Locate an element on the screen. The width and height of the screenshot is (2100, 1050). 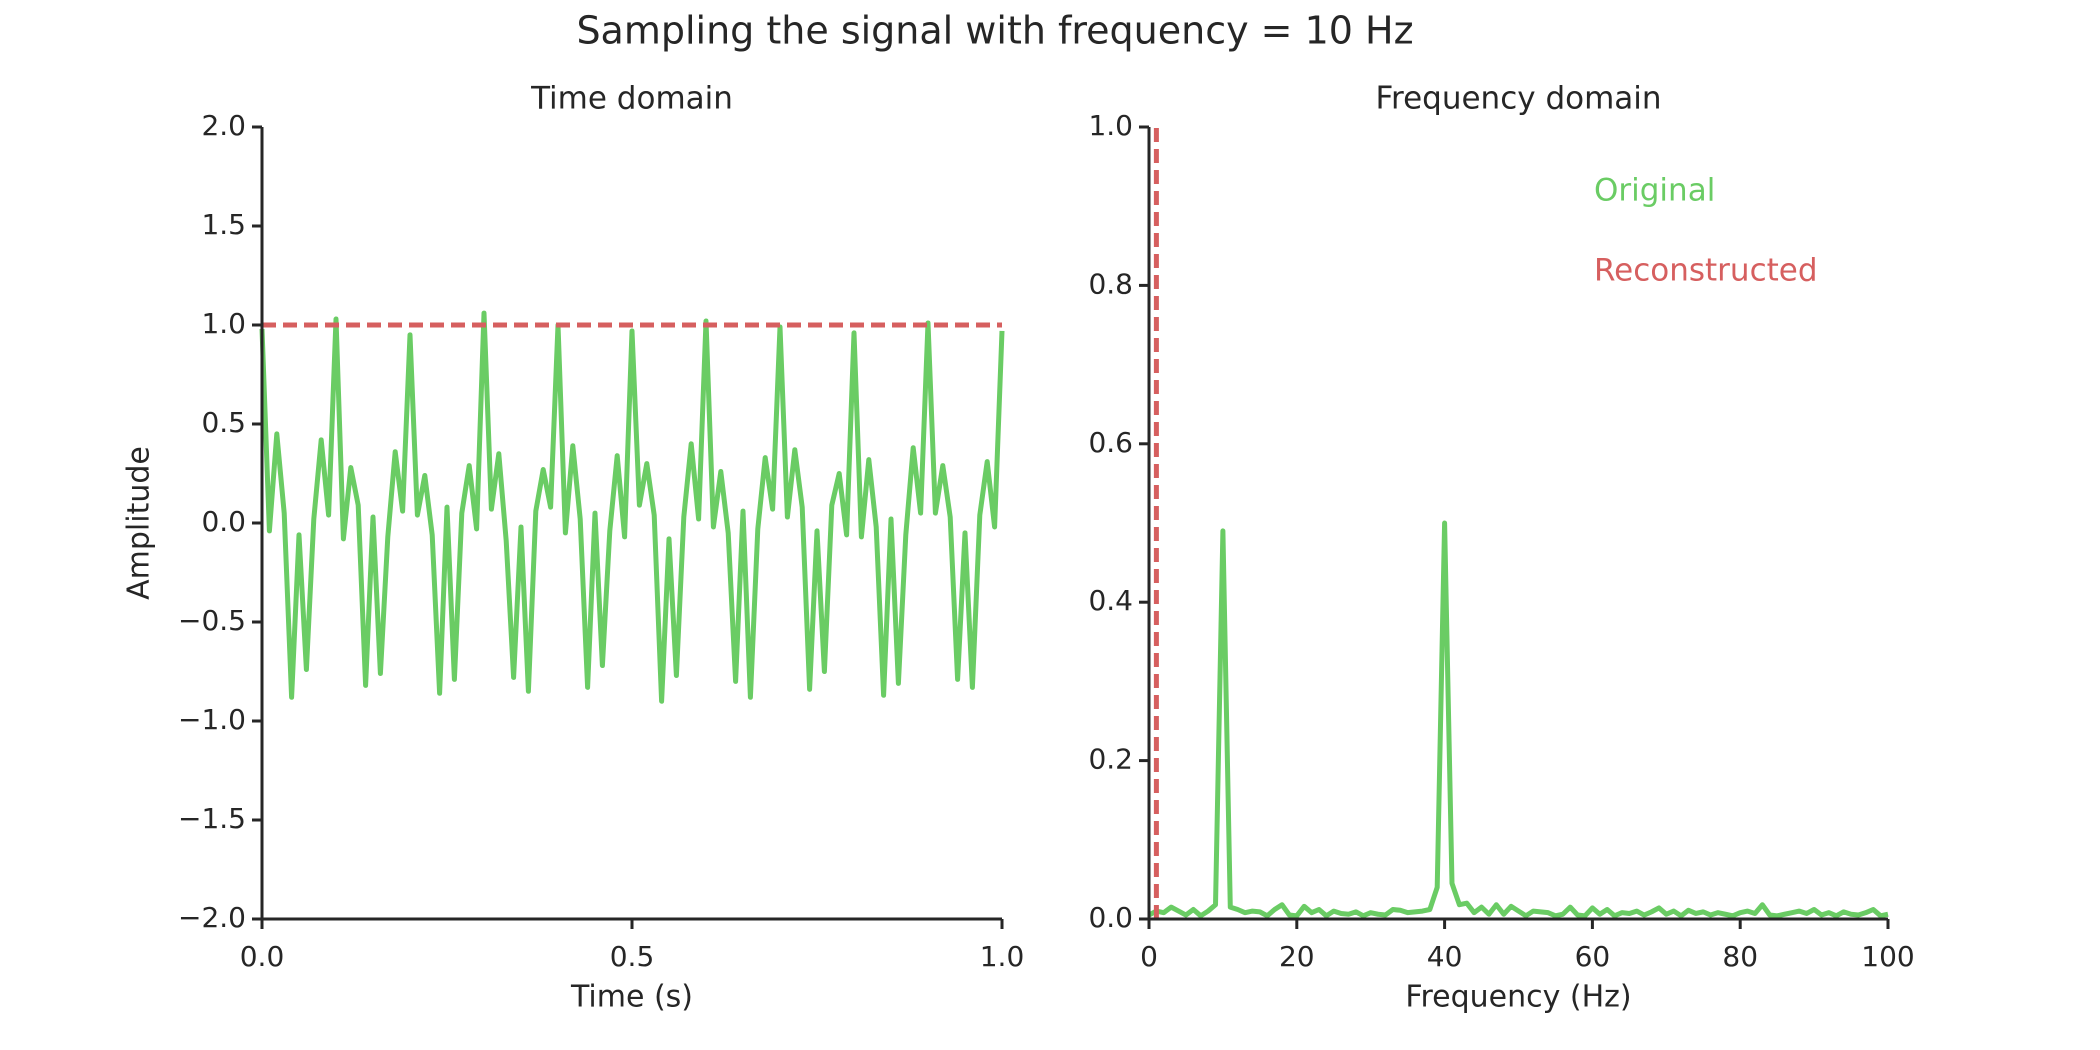
y-tick-label: −0.5 is located at coordinates (212, 620).